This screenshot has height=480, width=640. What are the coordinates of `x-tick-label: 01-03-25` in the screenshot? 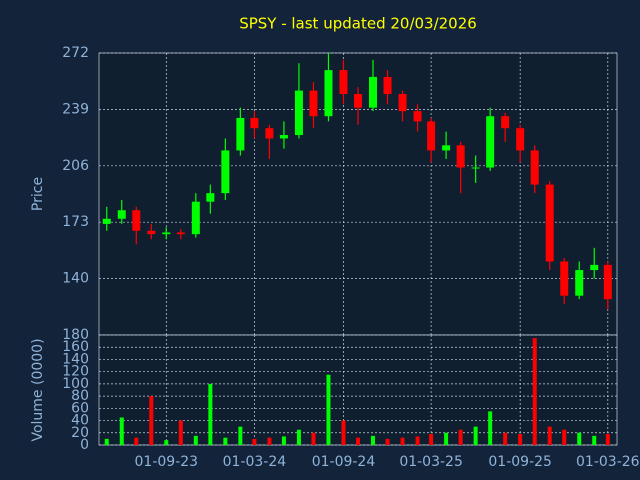 It's located at (431, 462).